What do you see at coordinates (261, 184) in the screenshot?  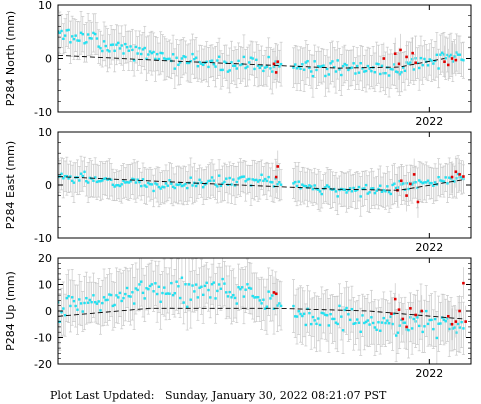 I see `plot-area` at bounding box center [261, 184].